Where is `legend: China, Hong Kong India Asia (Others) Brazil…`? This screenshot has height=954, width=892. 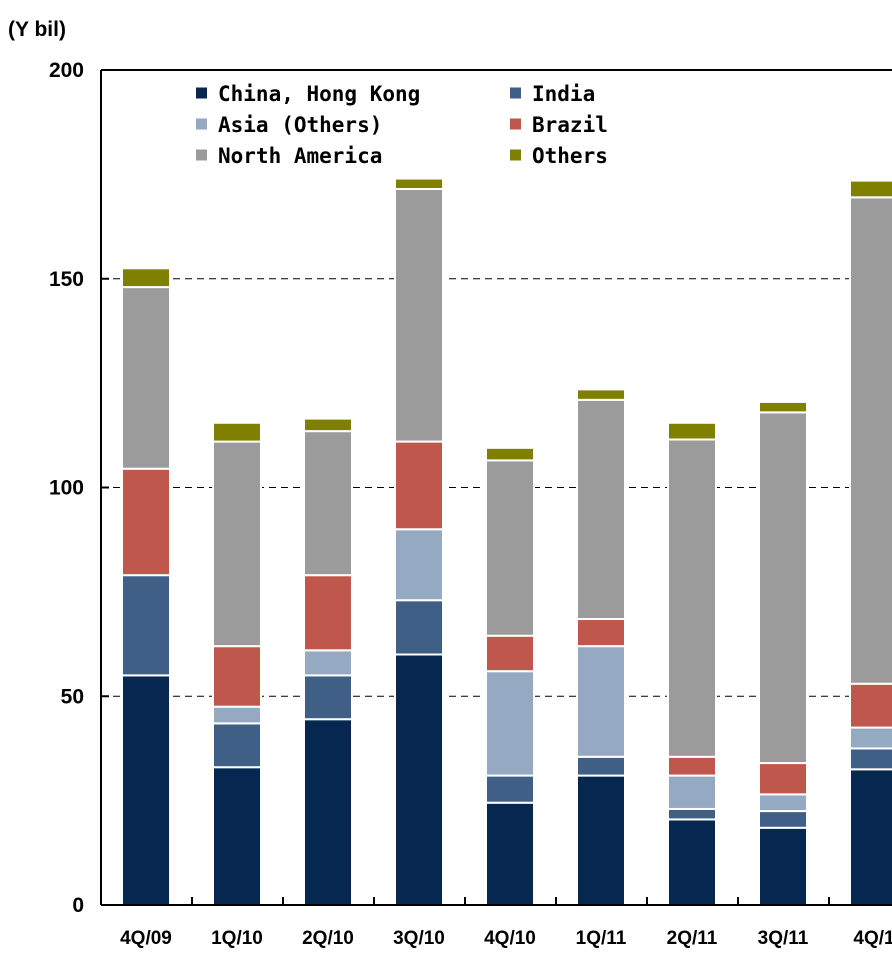
legend: China, Hong Kong India Asia (Others) Brazil… is located at coordinates (402, 125).